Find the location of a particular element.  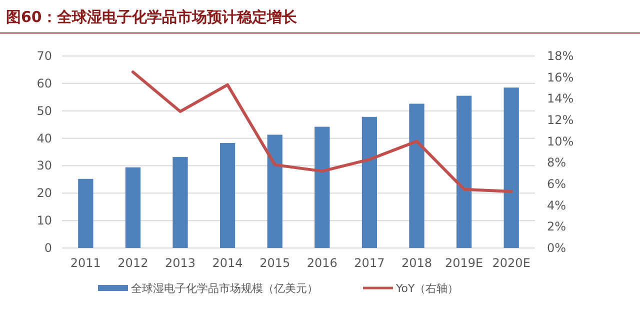

y2-tick-label: 0% is located at coordinates (556, 248).